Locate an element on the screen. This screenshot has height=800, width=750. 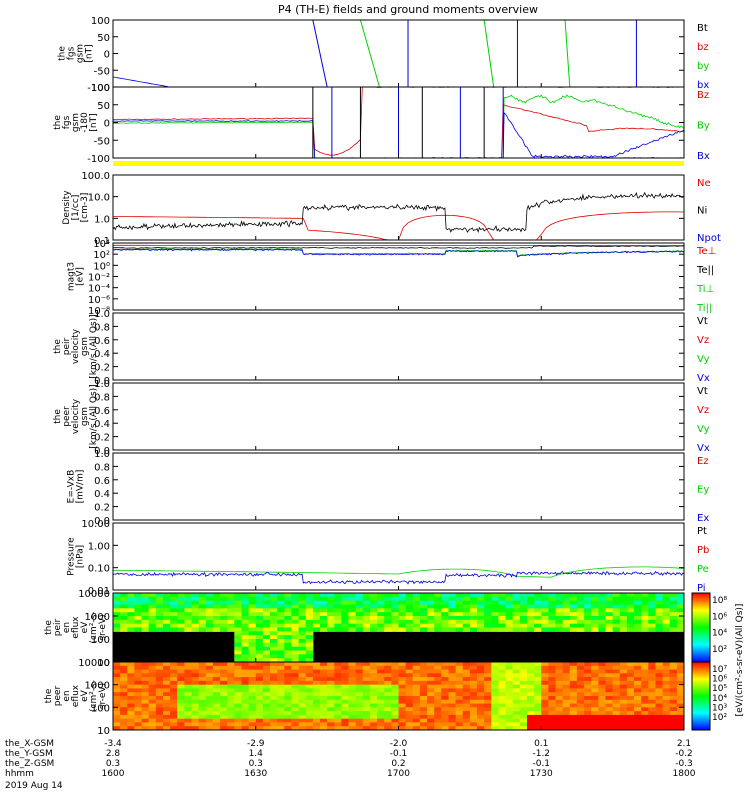
y-tick-label: 0 is located at coordinates (107, 55).